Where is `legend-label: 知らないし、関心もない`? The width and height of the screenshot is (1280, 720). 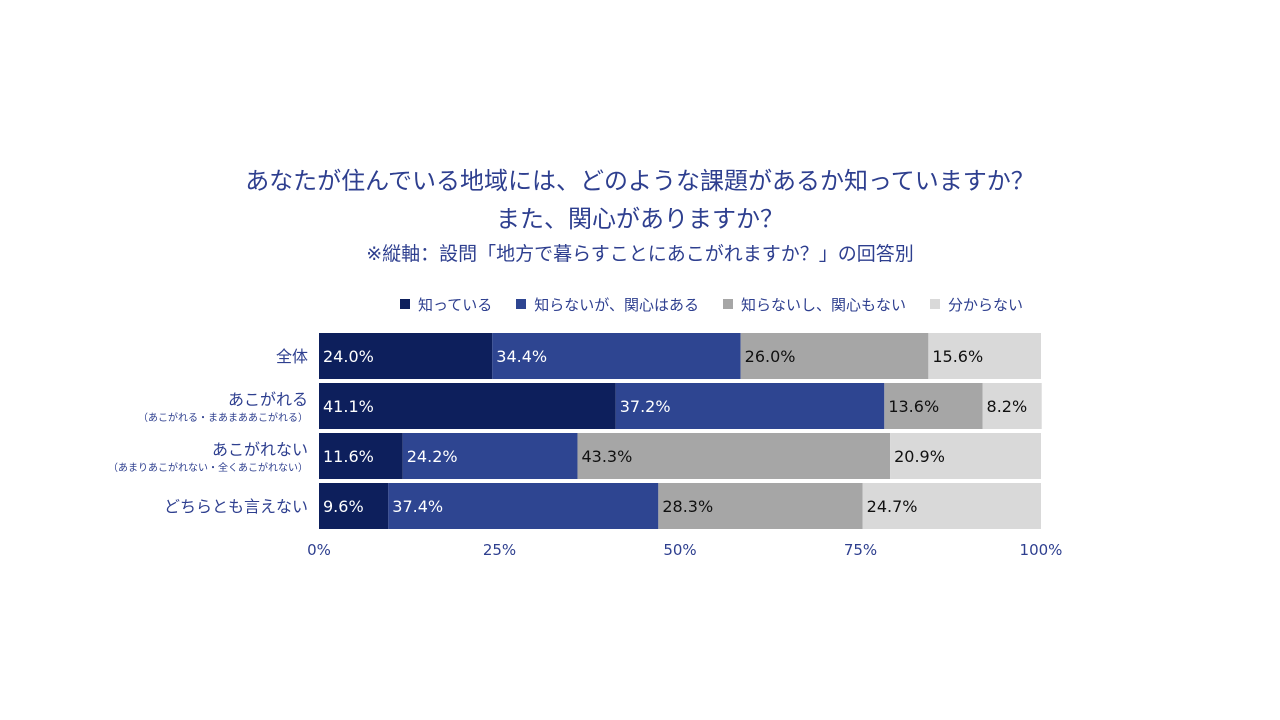
legend-label: 知らないし、関心もない is located at coordinates (823, 304).